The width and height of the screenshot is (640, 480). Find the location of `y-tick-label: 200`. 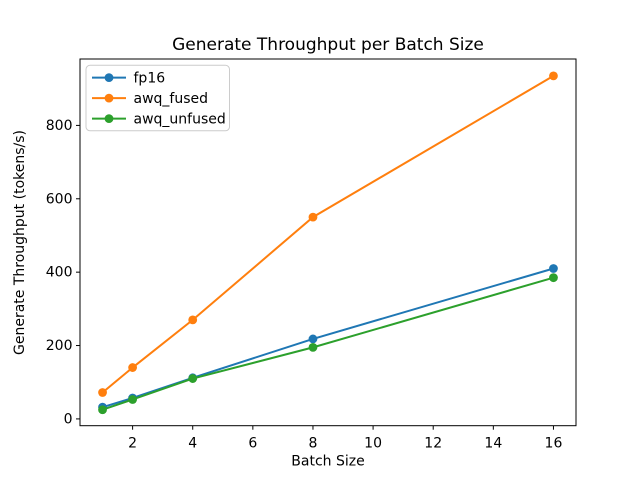

y-tick-label: 200 is located at coordinates (59, 346).